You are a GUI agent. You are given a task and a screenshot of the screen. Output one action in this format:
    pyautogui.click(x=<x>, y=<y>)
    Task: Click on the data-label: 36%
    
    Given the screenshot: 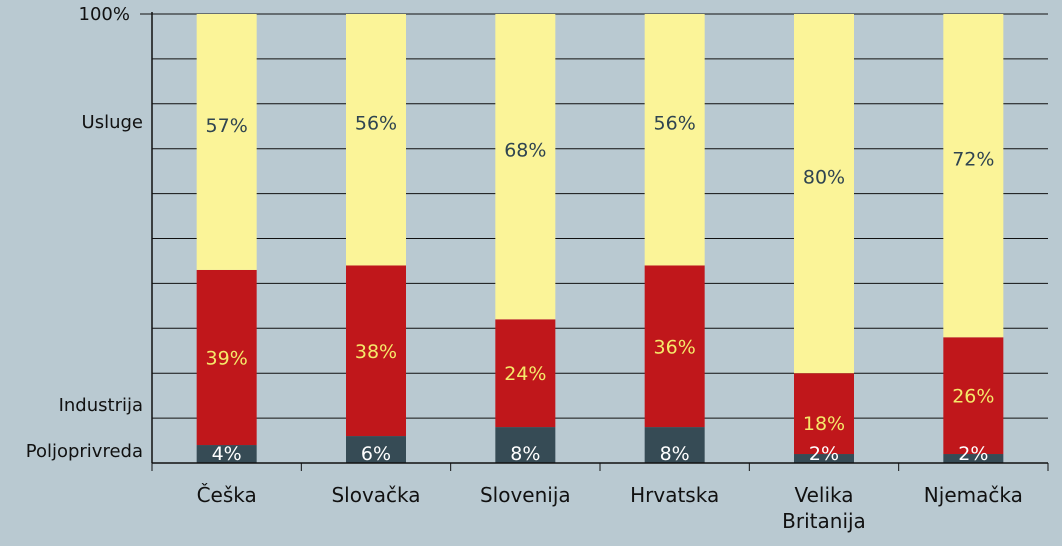 What is the action you would take?
    pyautogui.click(x=675, y=347)
    